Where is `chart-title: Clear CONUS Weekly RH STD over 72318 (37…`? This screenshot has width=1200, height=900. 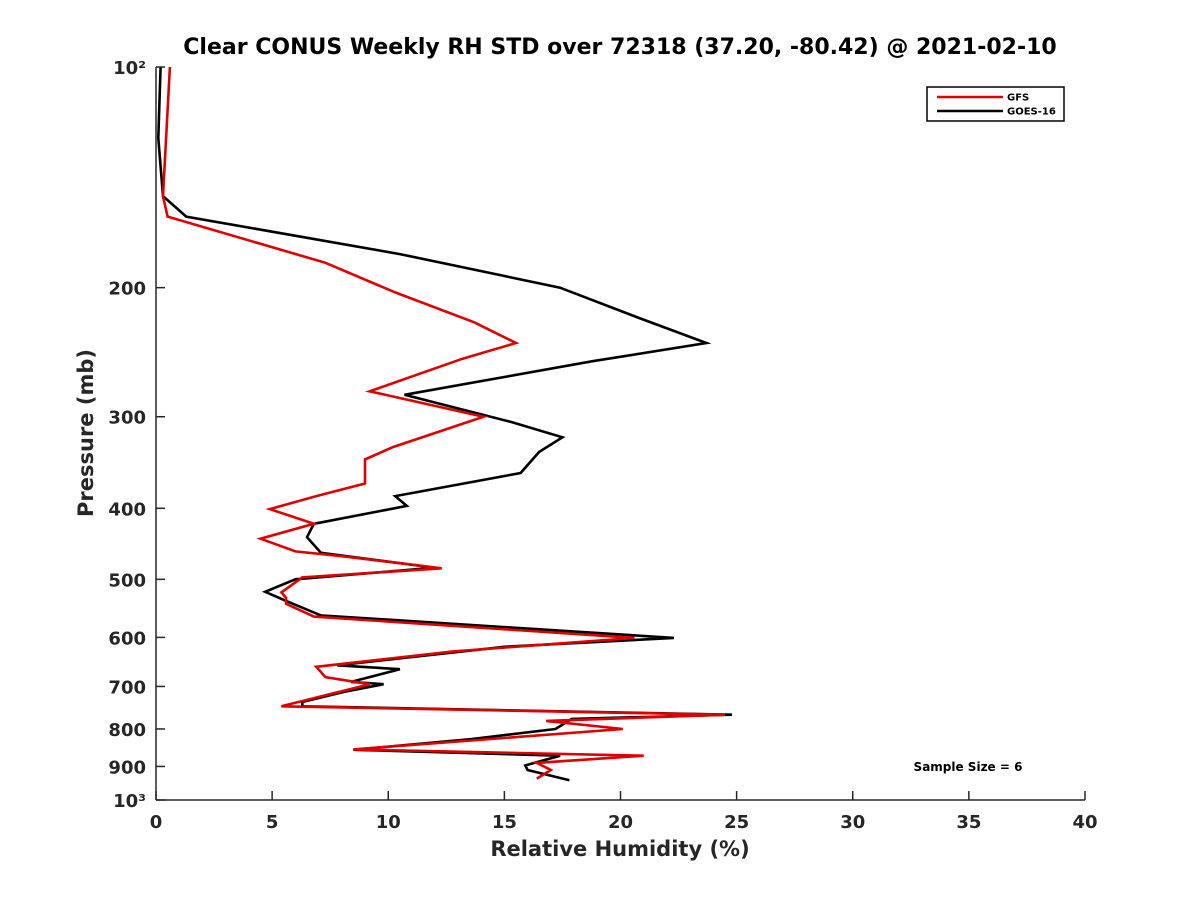 chart-title: Clear CONUS Weekly RH STD over 72318 (37… is located at coordinates (619, 47).